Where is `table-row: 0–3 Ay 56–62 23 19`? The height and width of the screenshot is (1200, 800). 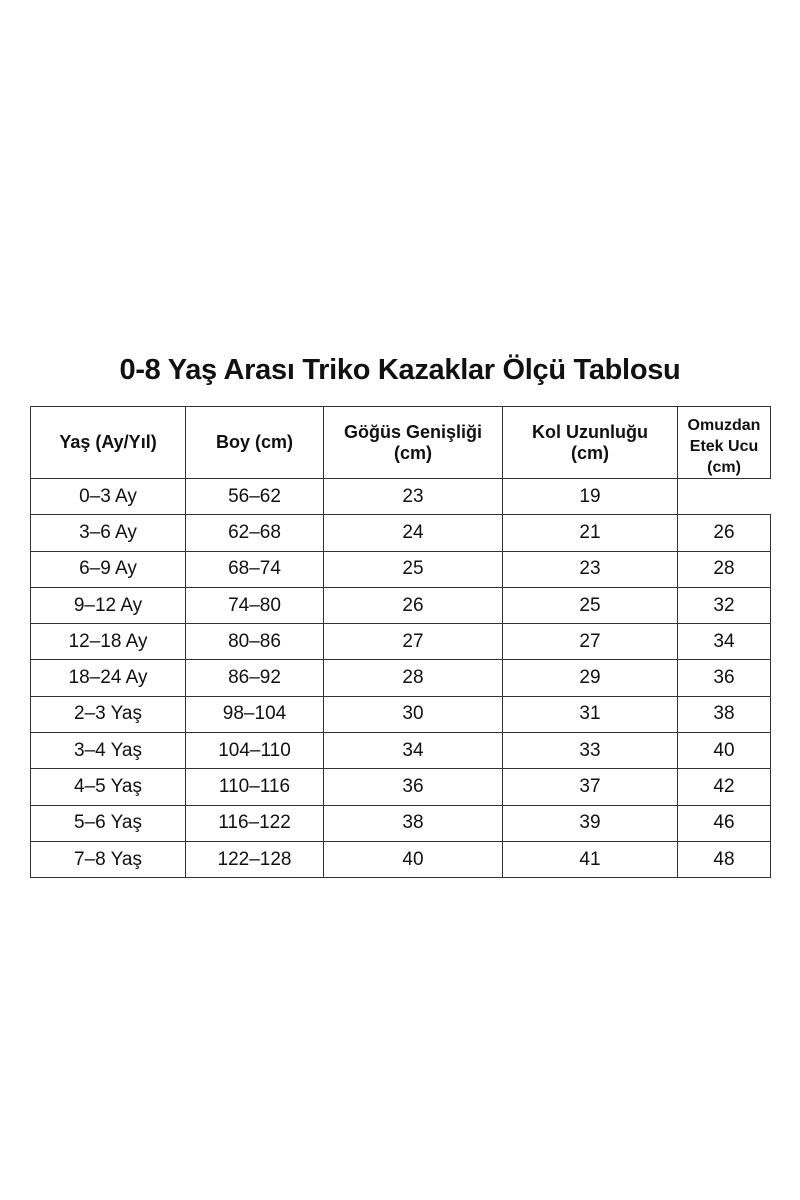 table-row: 0–3 Ay 56–62 23 19 is located at coordinates (400, 496).